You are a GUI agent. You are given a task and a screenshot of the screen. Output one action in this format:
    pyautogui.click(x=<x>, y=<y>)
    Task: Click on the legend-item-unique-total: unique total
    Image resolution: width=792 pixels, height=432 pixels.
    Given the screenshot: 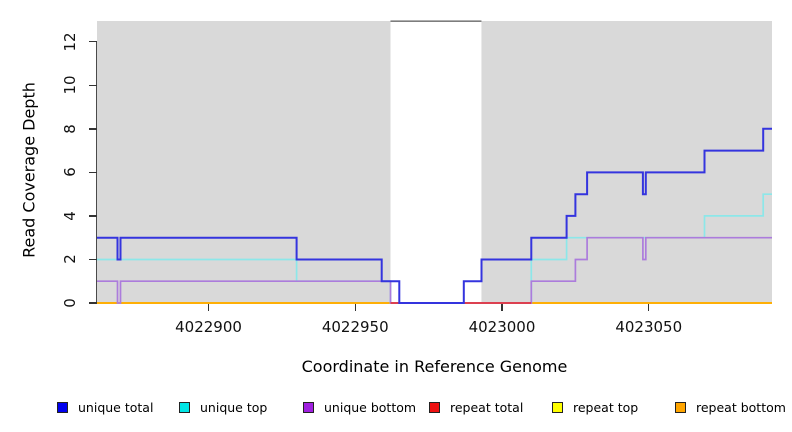 What is the action you would take?
    pyautogui.click(x=105, y=407)
    